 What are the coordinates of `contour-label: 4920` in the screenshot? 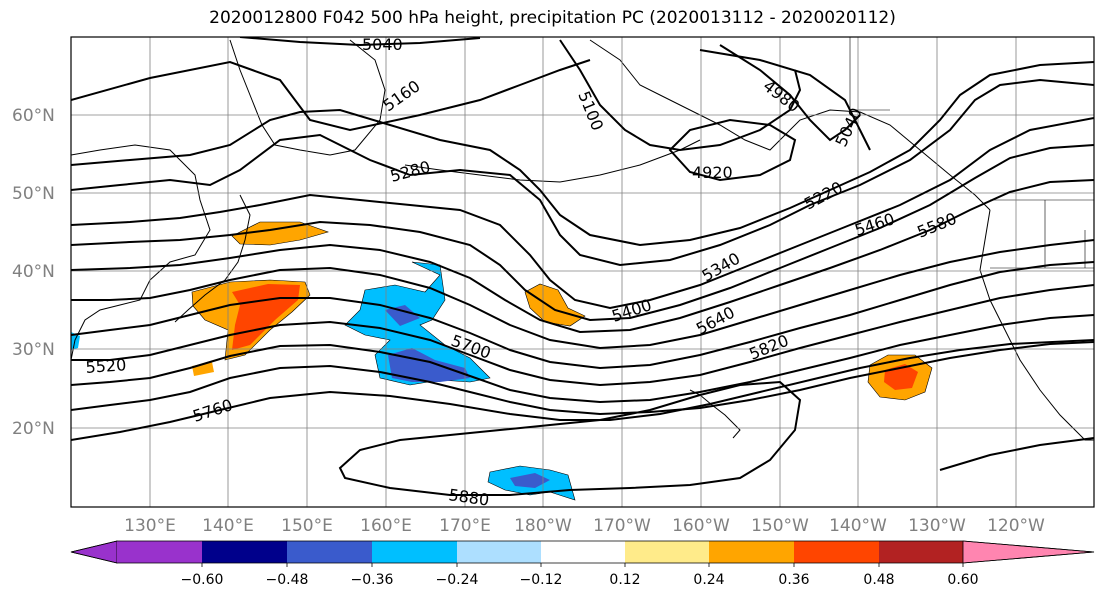 It's located at (712, 172).